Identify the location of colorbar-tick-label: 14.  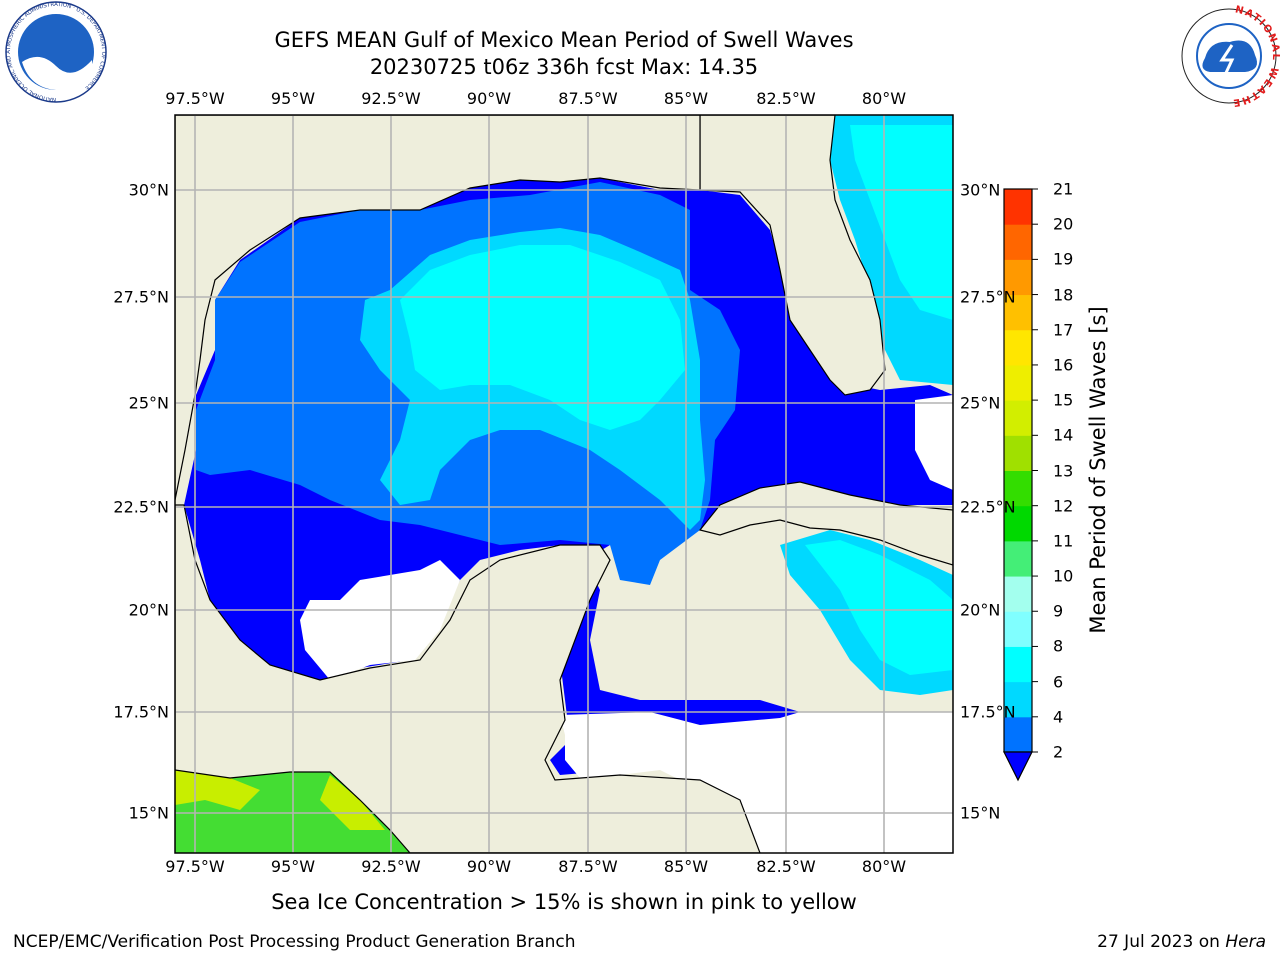
(1063, 435).